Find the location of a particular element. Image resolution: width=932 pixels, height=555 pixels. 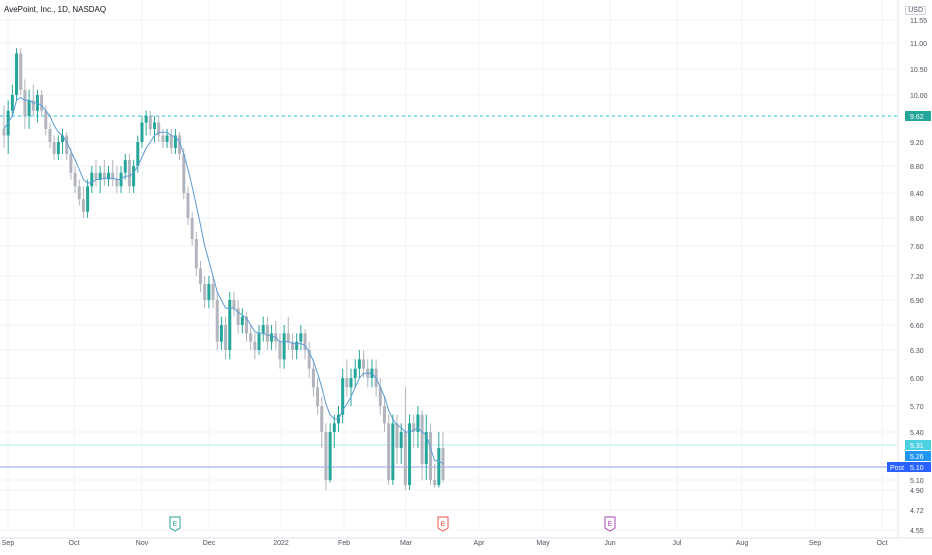

price-tag-upper-bg is located at coordinates (918, 445).